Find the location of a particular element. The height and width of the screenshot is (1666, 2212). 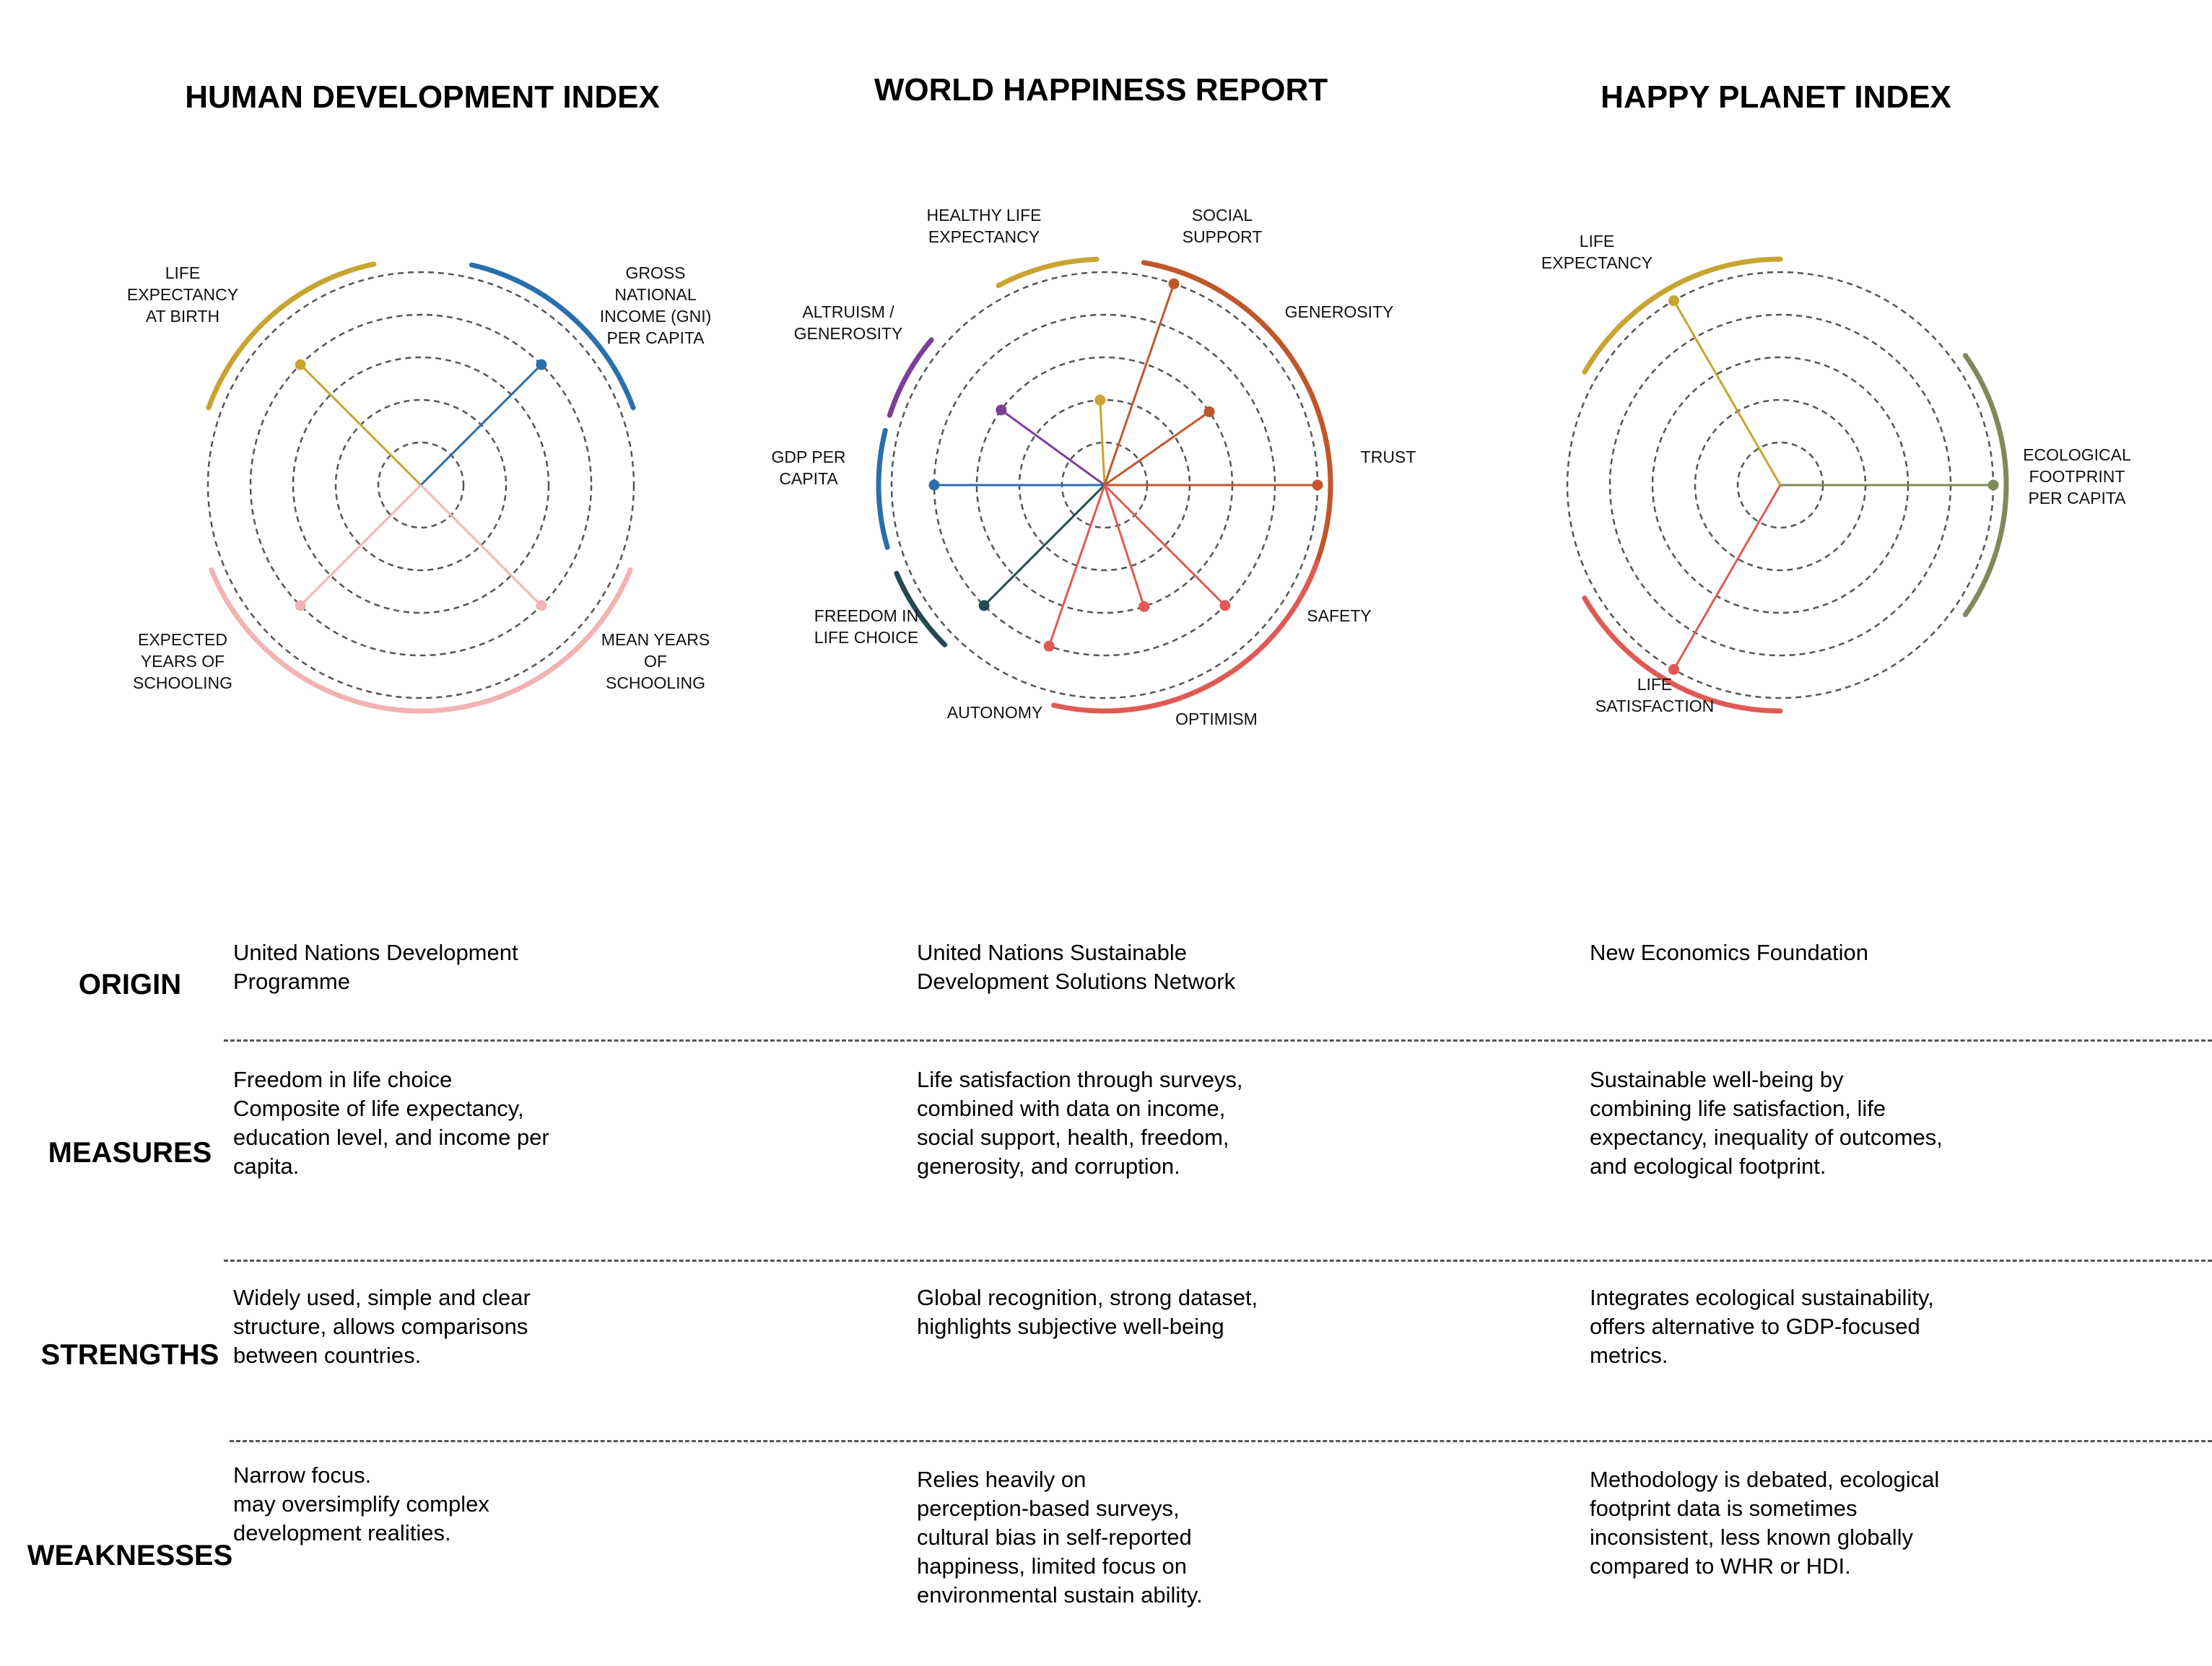

origin-hpi: New Economics Foundation is located at coordinates (1729, 952).